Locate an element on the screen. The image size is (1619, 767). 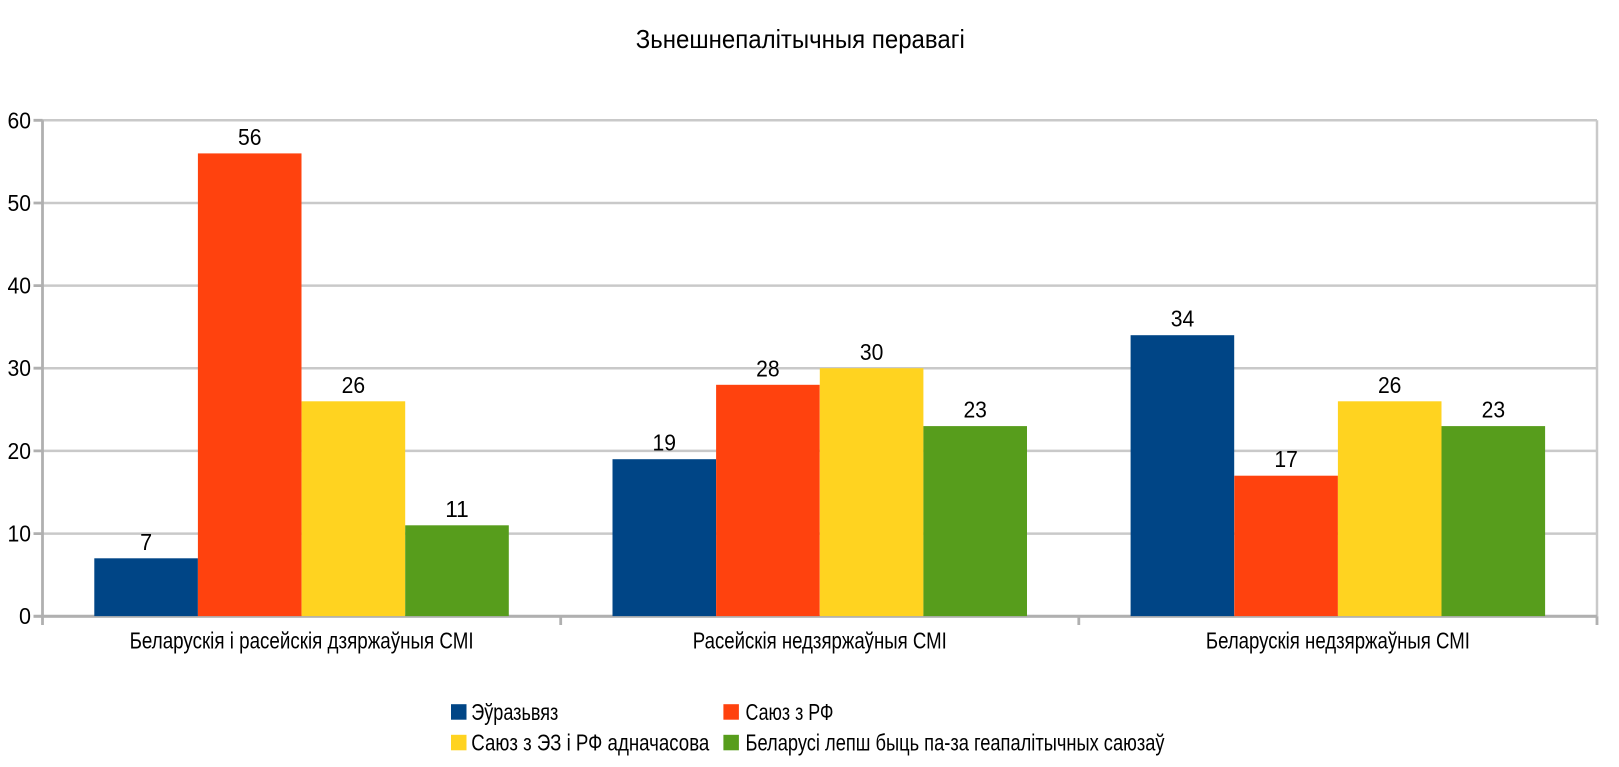
svg-text: 40 is located at coordinates (20, 286).